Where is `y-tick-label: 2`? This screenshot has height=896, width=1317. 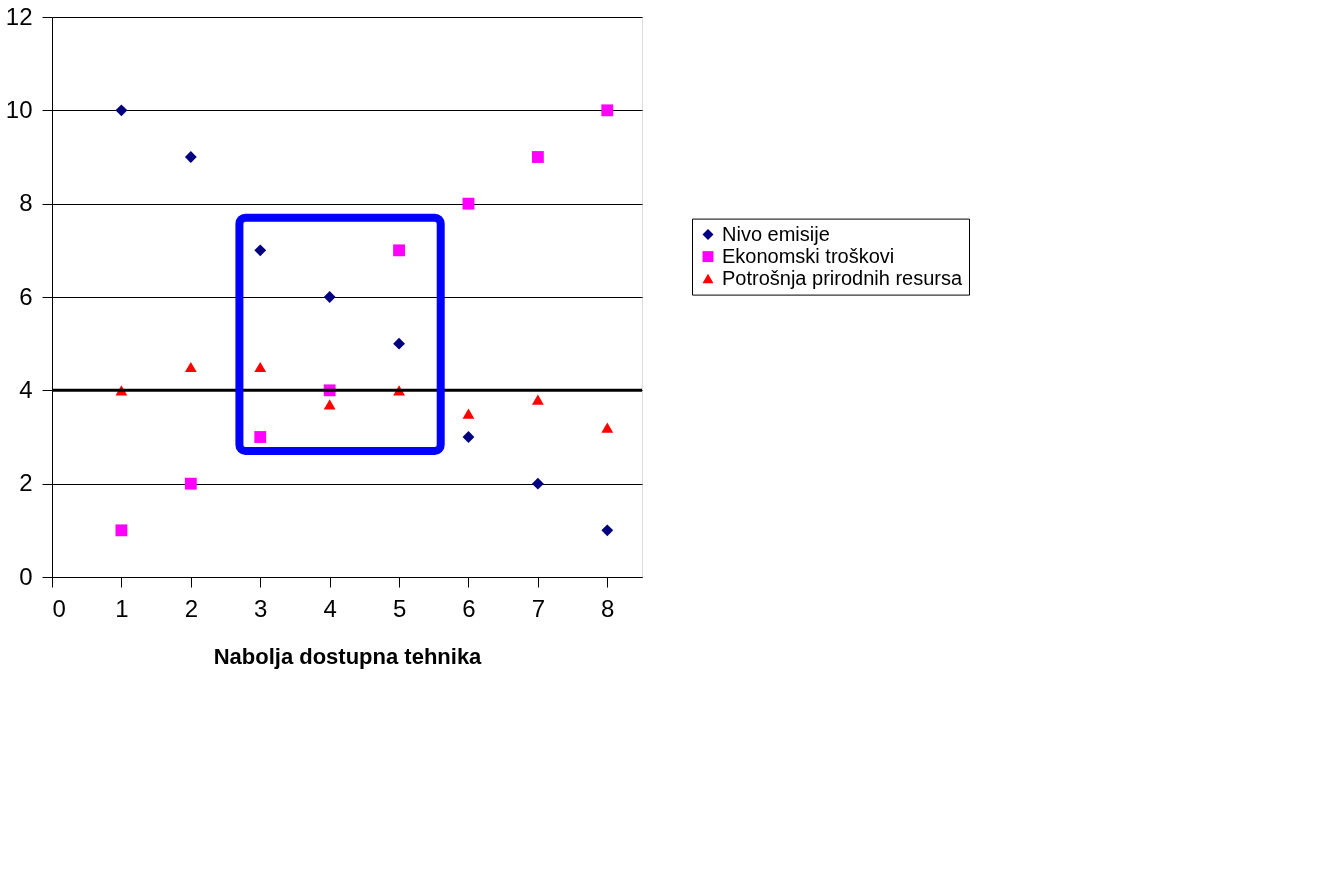 y-tick-label: 2 is located at coordinates (26, 483).